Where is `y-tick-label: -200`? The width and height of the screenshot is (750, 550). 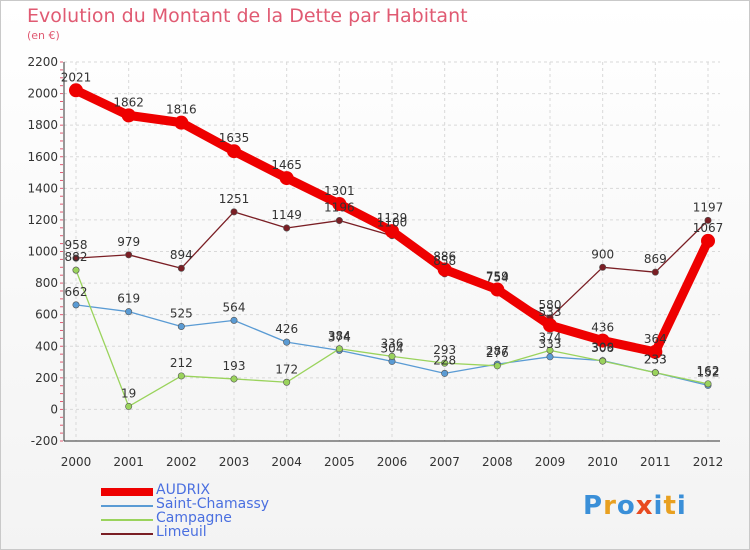
y-tick-label: -200 is located at coordinates (44, 441).